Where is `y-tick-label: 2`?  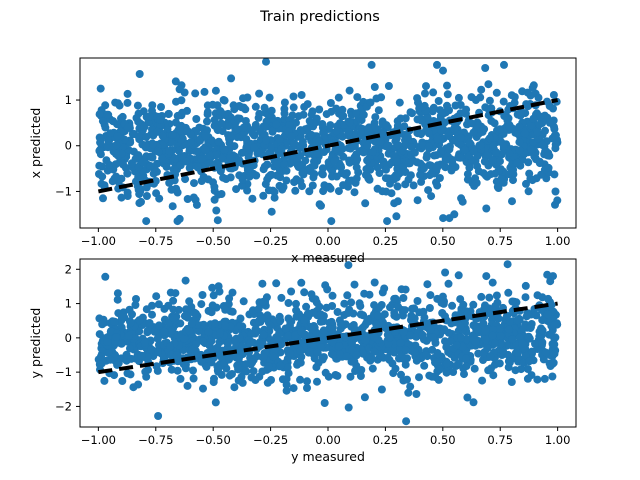
y-tick-label: 2 is located at coordinates (68, 269).